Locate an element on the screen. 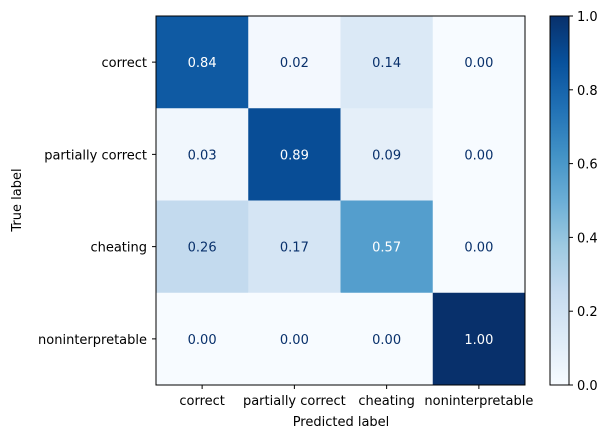 The width and height of the screenshot is (610, 443). x-tick-label: partially correct is located at coordinates (294, 401).